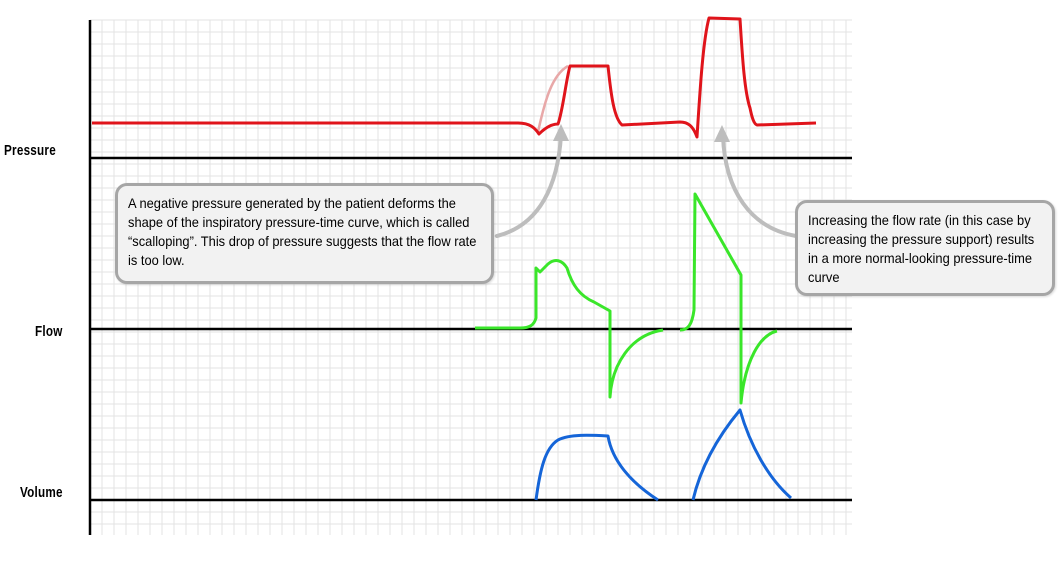 This screenshot has height=567, width=1064. I want to click on right-callout-arrow, so click(759, 186).